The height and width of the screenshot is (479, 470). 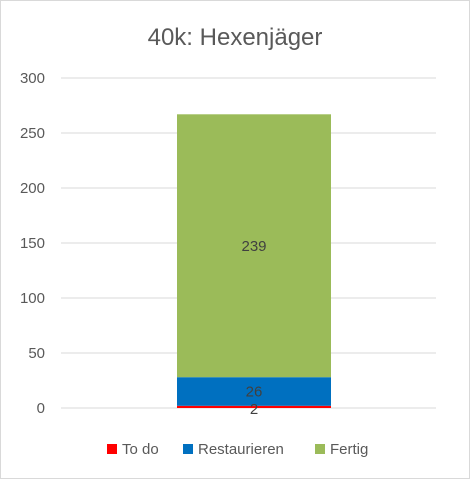 I want to click on y-tick-label: 100, so click(x=32, y=298).